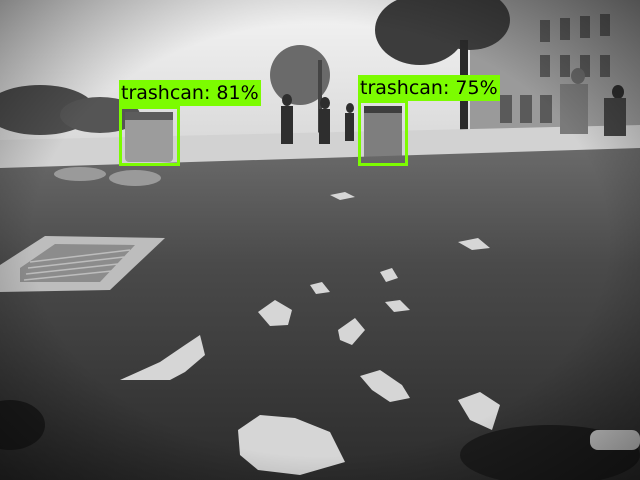 This screenshot has height=480, width=640. Describe the element at coordinates (383, 133) in the screenshot. I see `detection-box-trashcan-right` at that location.